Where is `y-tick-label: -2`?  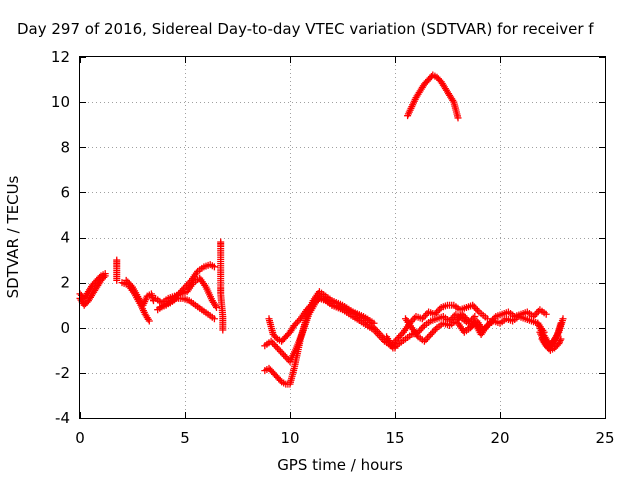 y-tick-label: -2 is located at coordinates (62, 373).